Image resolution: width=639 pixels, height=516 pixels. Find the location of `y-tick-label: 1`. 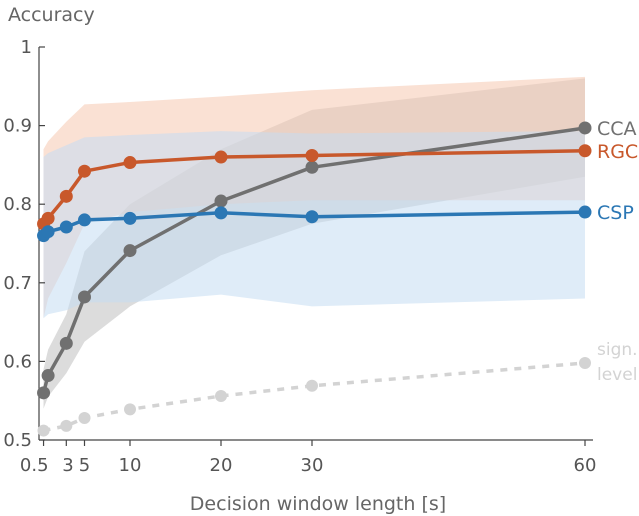

y-tick-label: 1 is located at coordinates (26, 47).